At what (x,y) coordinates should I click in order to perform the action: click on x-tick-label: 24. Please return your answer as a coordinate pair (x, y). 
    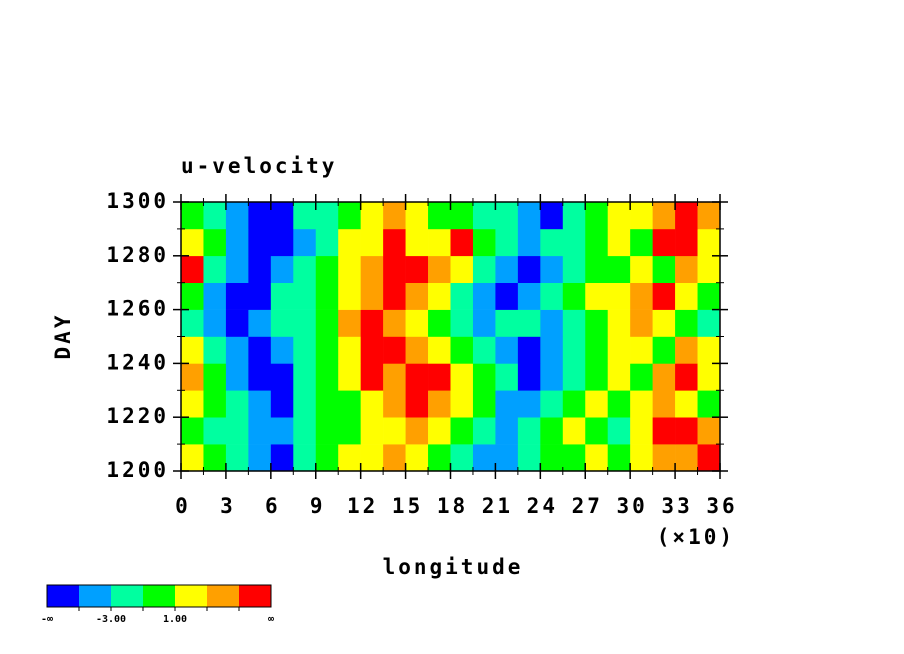
    Looking at the image, I should click on (542, 506).